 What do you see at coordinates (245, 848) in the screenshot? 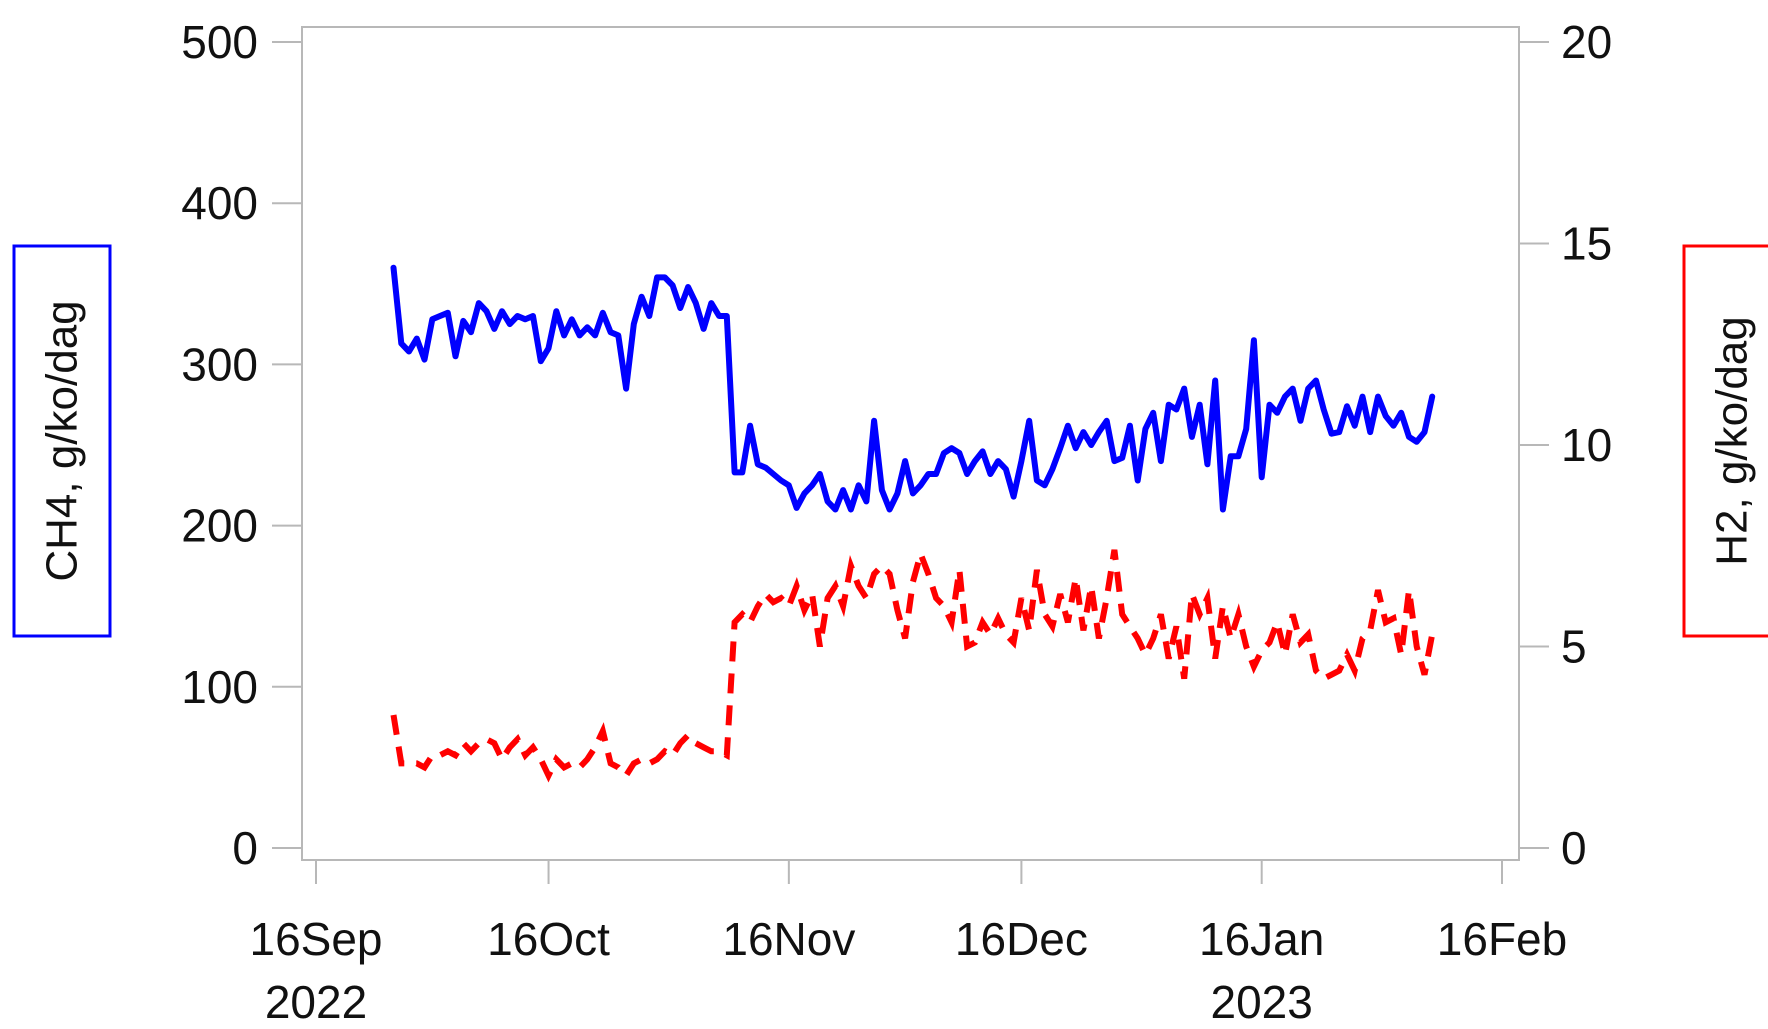
I see `y-left-tick-label: 0` at bounding box center [245, 848].